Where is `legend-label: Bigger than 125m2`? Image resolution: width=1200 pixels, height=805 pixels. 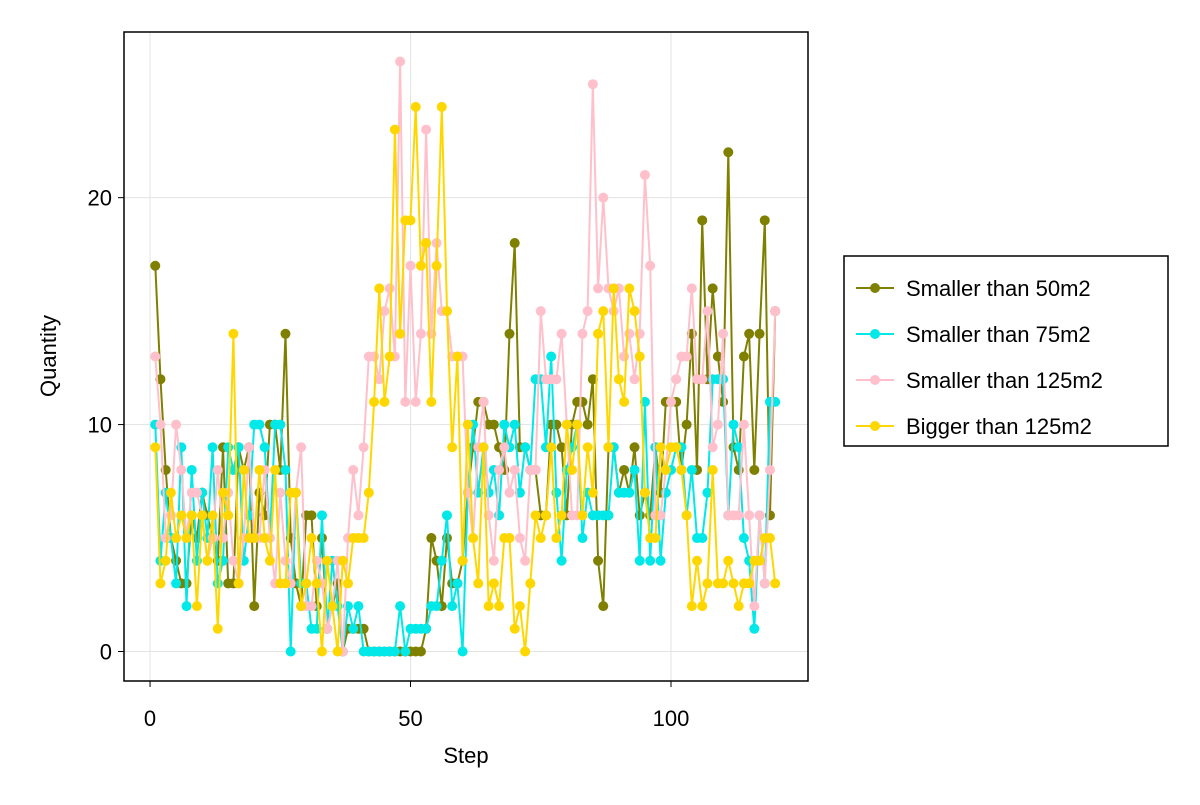
legend-label: Bigger than 125m2 is located at coordinates (999, 426).